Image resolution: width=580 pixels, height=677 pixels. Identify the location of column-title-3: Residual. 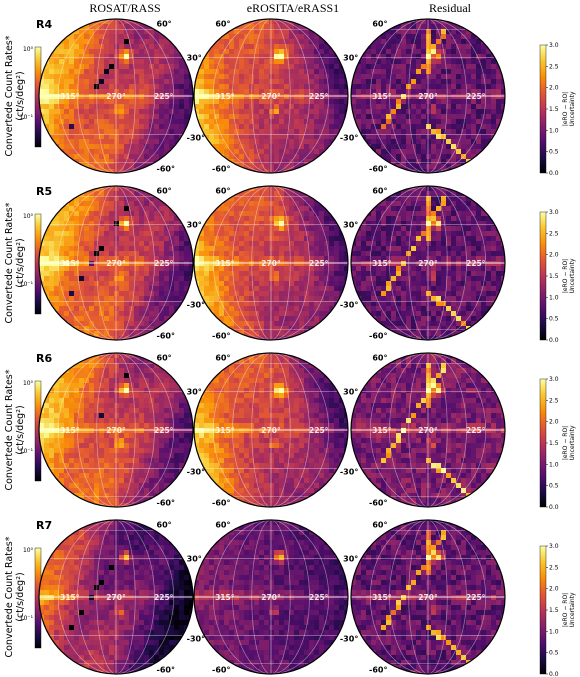
(450, 8).